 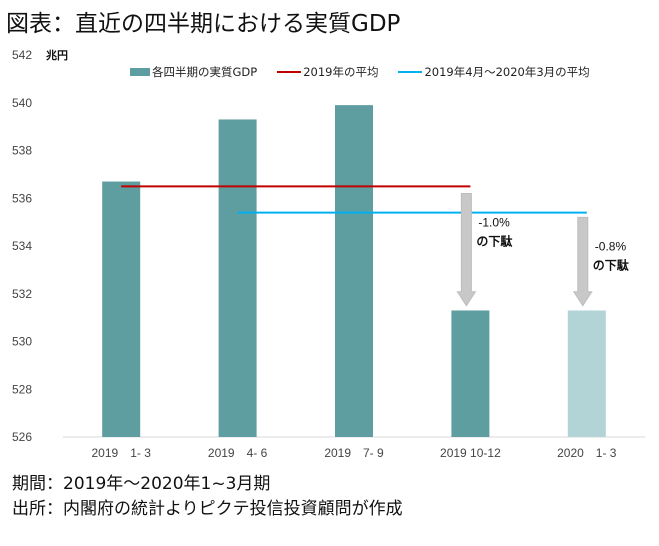 I want to click on y-tick-label: 538, so click(x=22, y=151).